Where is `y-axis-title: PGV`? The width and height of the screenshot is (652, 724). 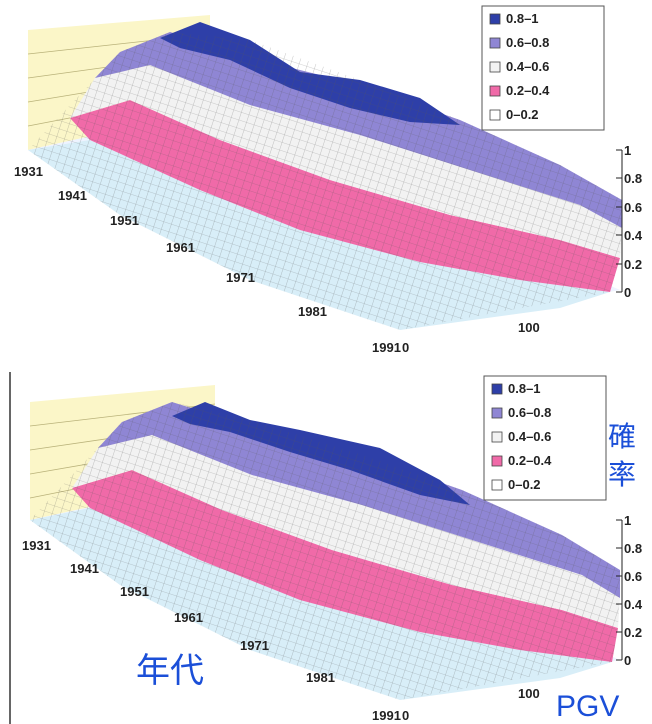 y-axis-title: PGV is located at coordinates (587, 706).